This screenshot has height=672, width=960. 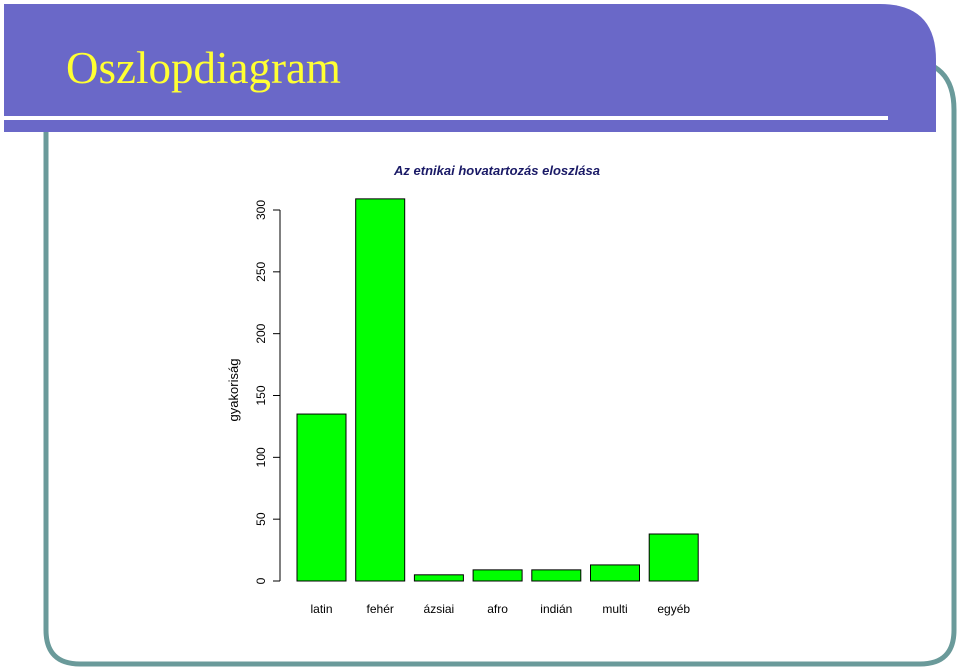 What do you see at coordinates (261, 210) in the screenshot?
I see `y-tick-label: 300` at bounding box center [261, 210].